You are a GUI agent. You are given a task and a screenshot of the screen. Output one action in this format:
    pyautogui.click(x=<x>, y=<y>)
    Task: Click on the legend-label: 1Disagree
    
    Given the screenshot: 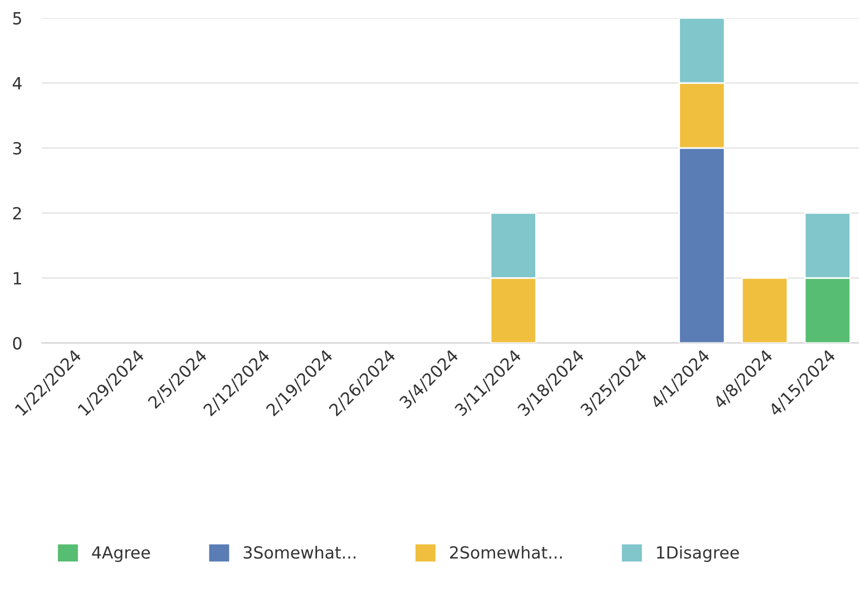 What is the action you would take?
    pyautogui.click(x=698, y=554)
    